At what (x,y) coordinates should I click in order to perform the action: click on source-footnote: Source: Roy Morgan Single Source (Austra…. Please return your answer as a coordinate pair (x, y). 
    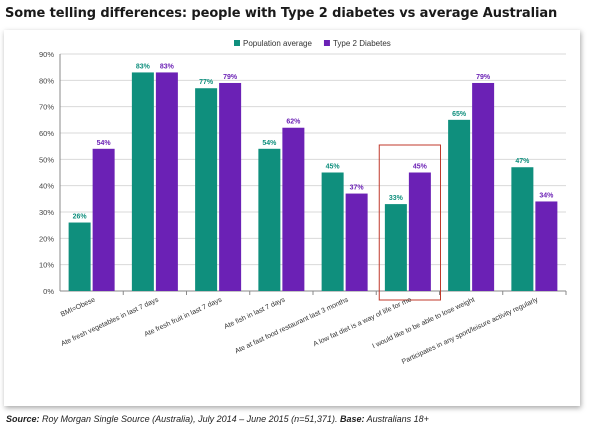
    Looking at the image, I should click on (217, 419).